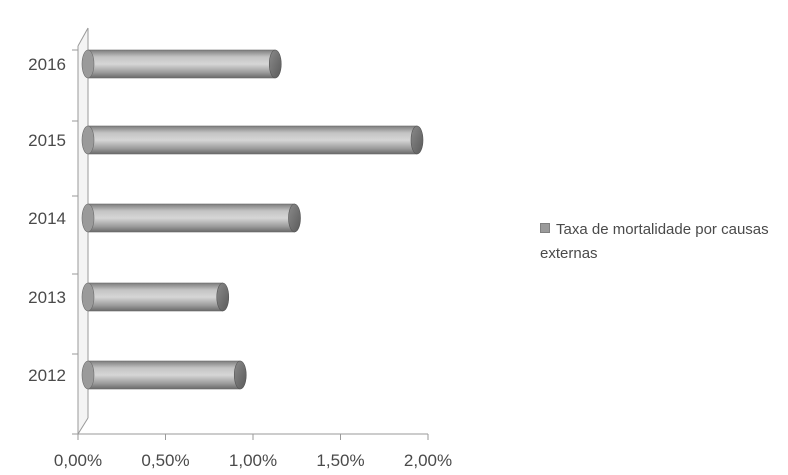 The image size is (788, 475). I want to click on x-tick-label: 0,00%, so click(78, 460).